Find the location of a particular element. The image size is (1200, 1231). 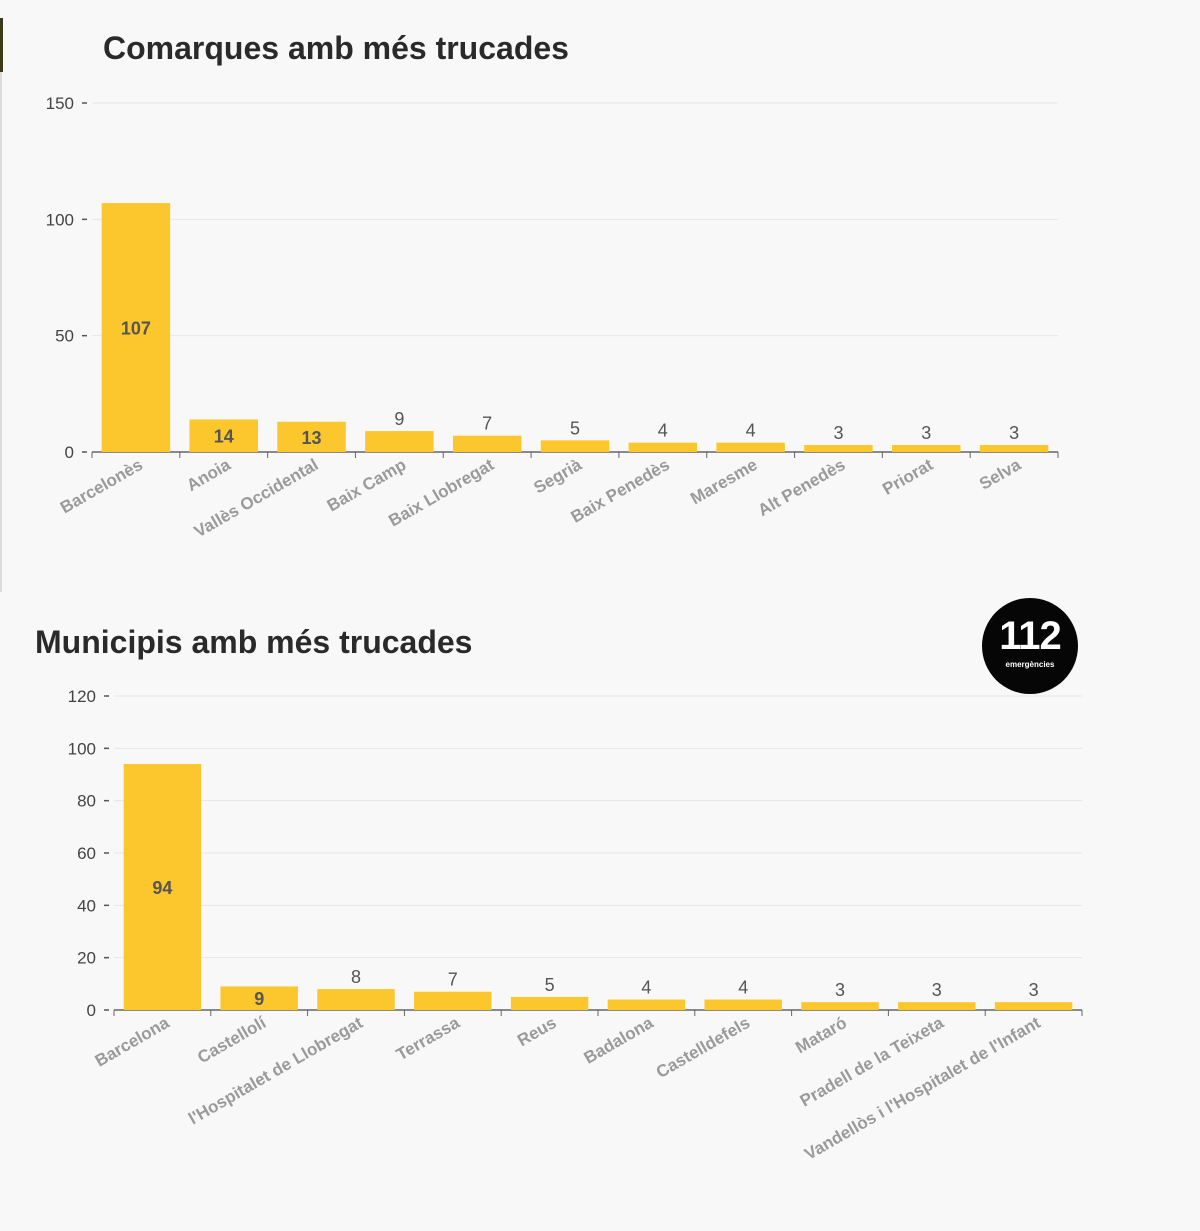

municipis-ytick-label: 40 is located at coordinates (86, 905).